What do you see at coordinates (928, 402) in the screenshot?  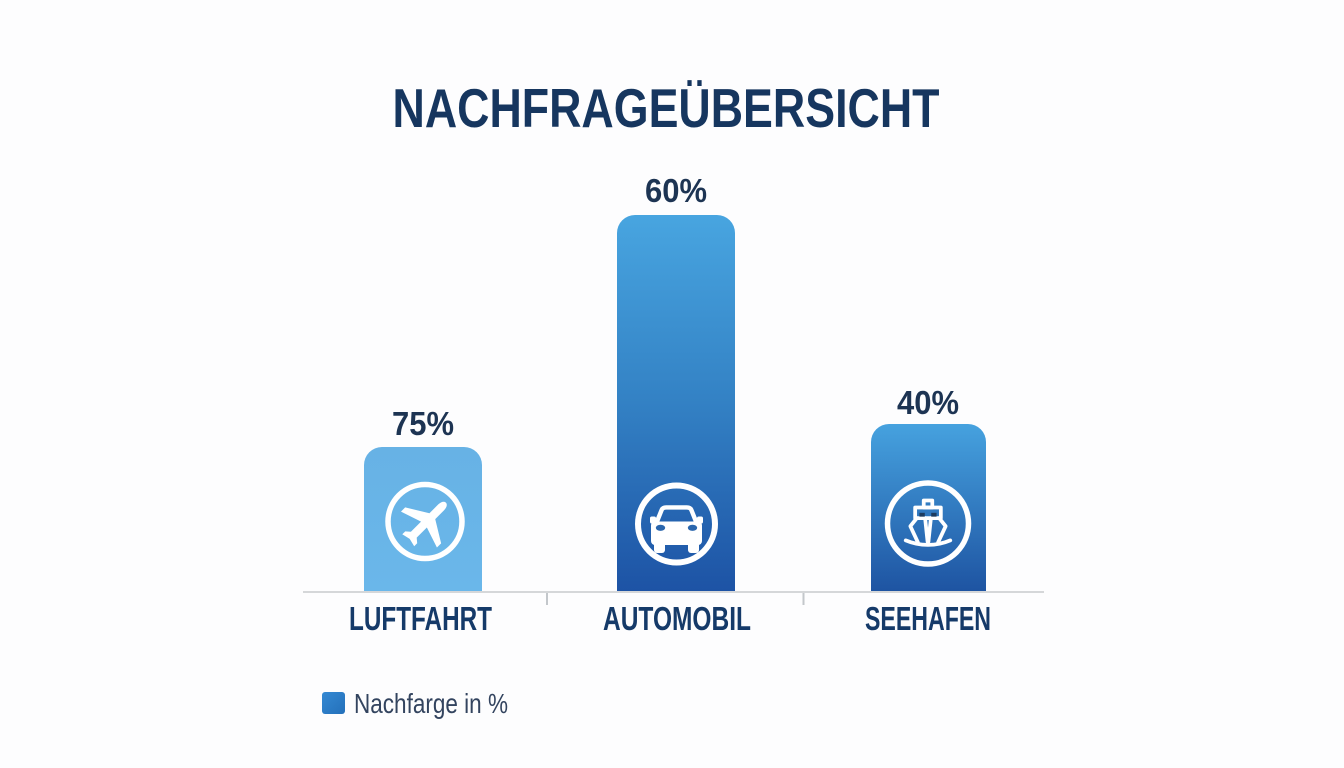 I see `svg-text: 40%` at bounding box center [928, 402].